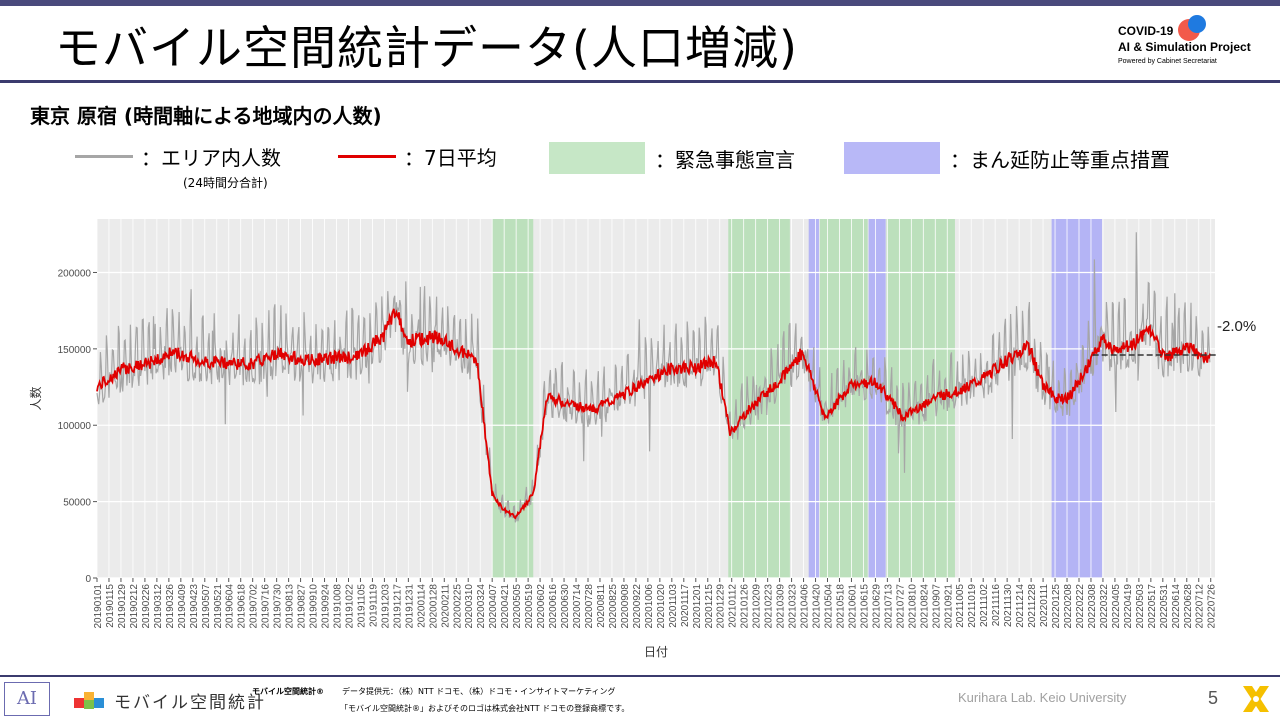 Image resolution: width=1280 pixels, height=720 pixels. I want to click on x-tick-label: 20200908, so click(625, 606).